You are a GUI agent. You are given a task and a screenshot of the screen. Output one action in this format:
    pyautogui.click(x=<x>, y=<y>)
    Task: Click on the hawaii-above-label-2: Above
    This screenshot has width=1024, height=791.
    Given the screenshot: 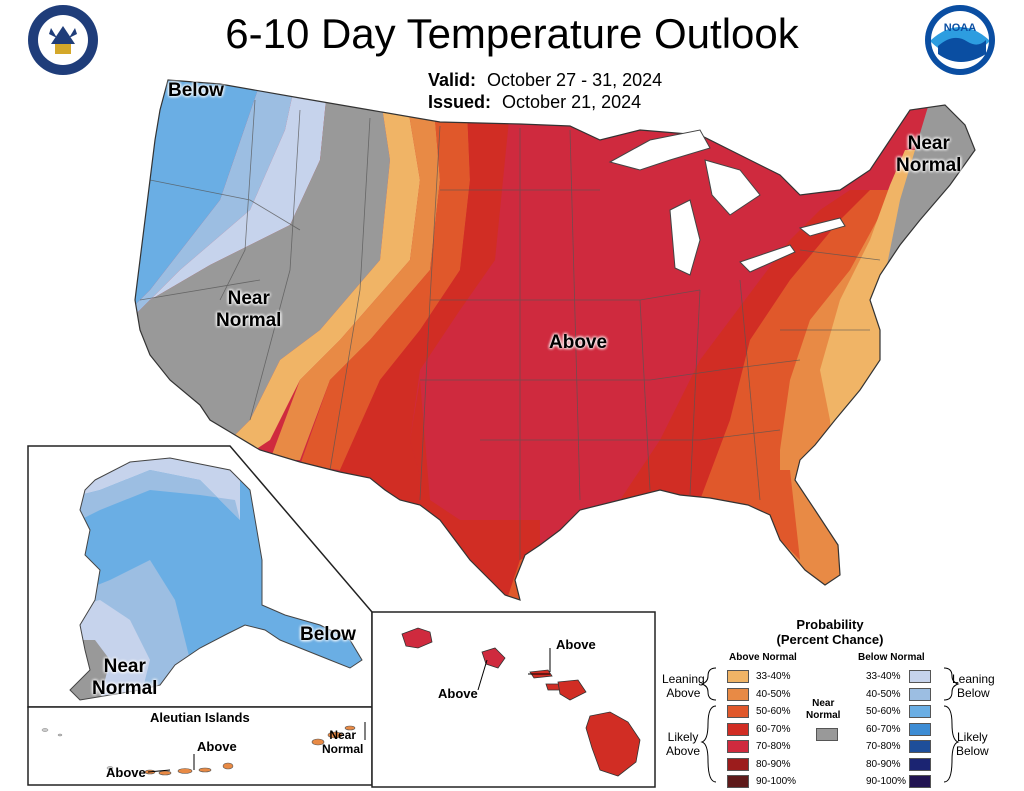 What is the action you would take?
    pyautogui.click(x=458, y=693)
    